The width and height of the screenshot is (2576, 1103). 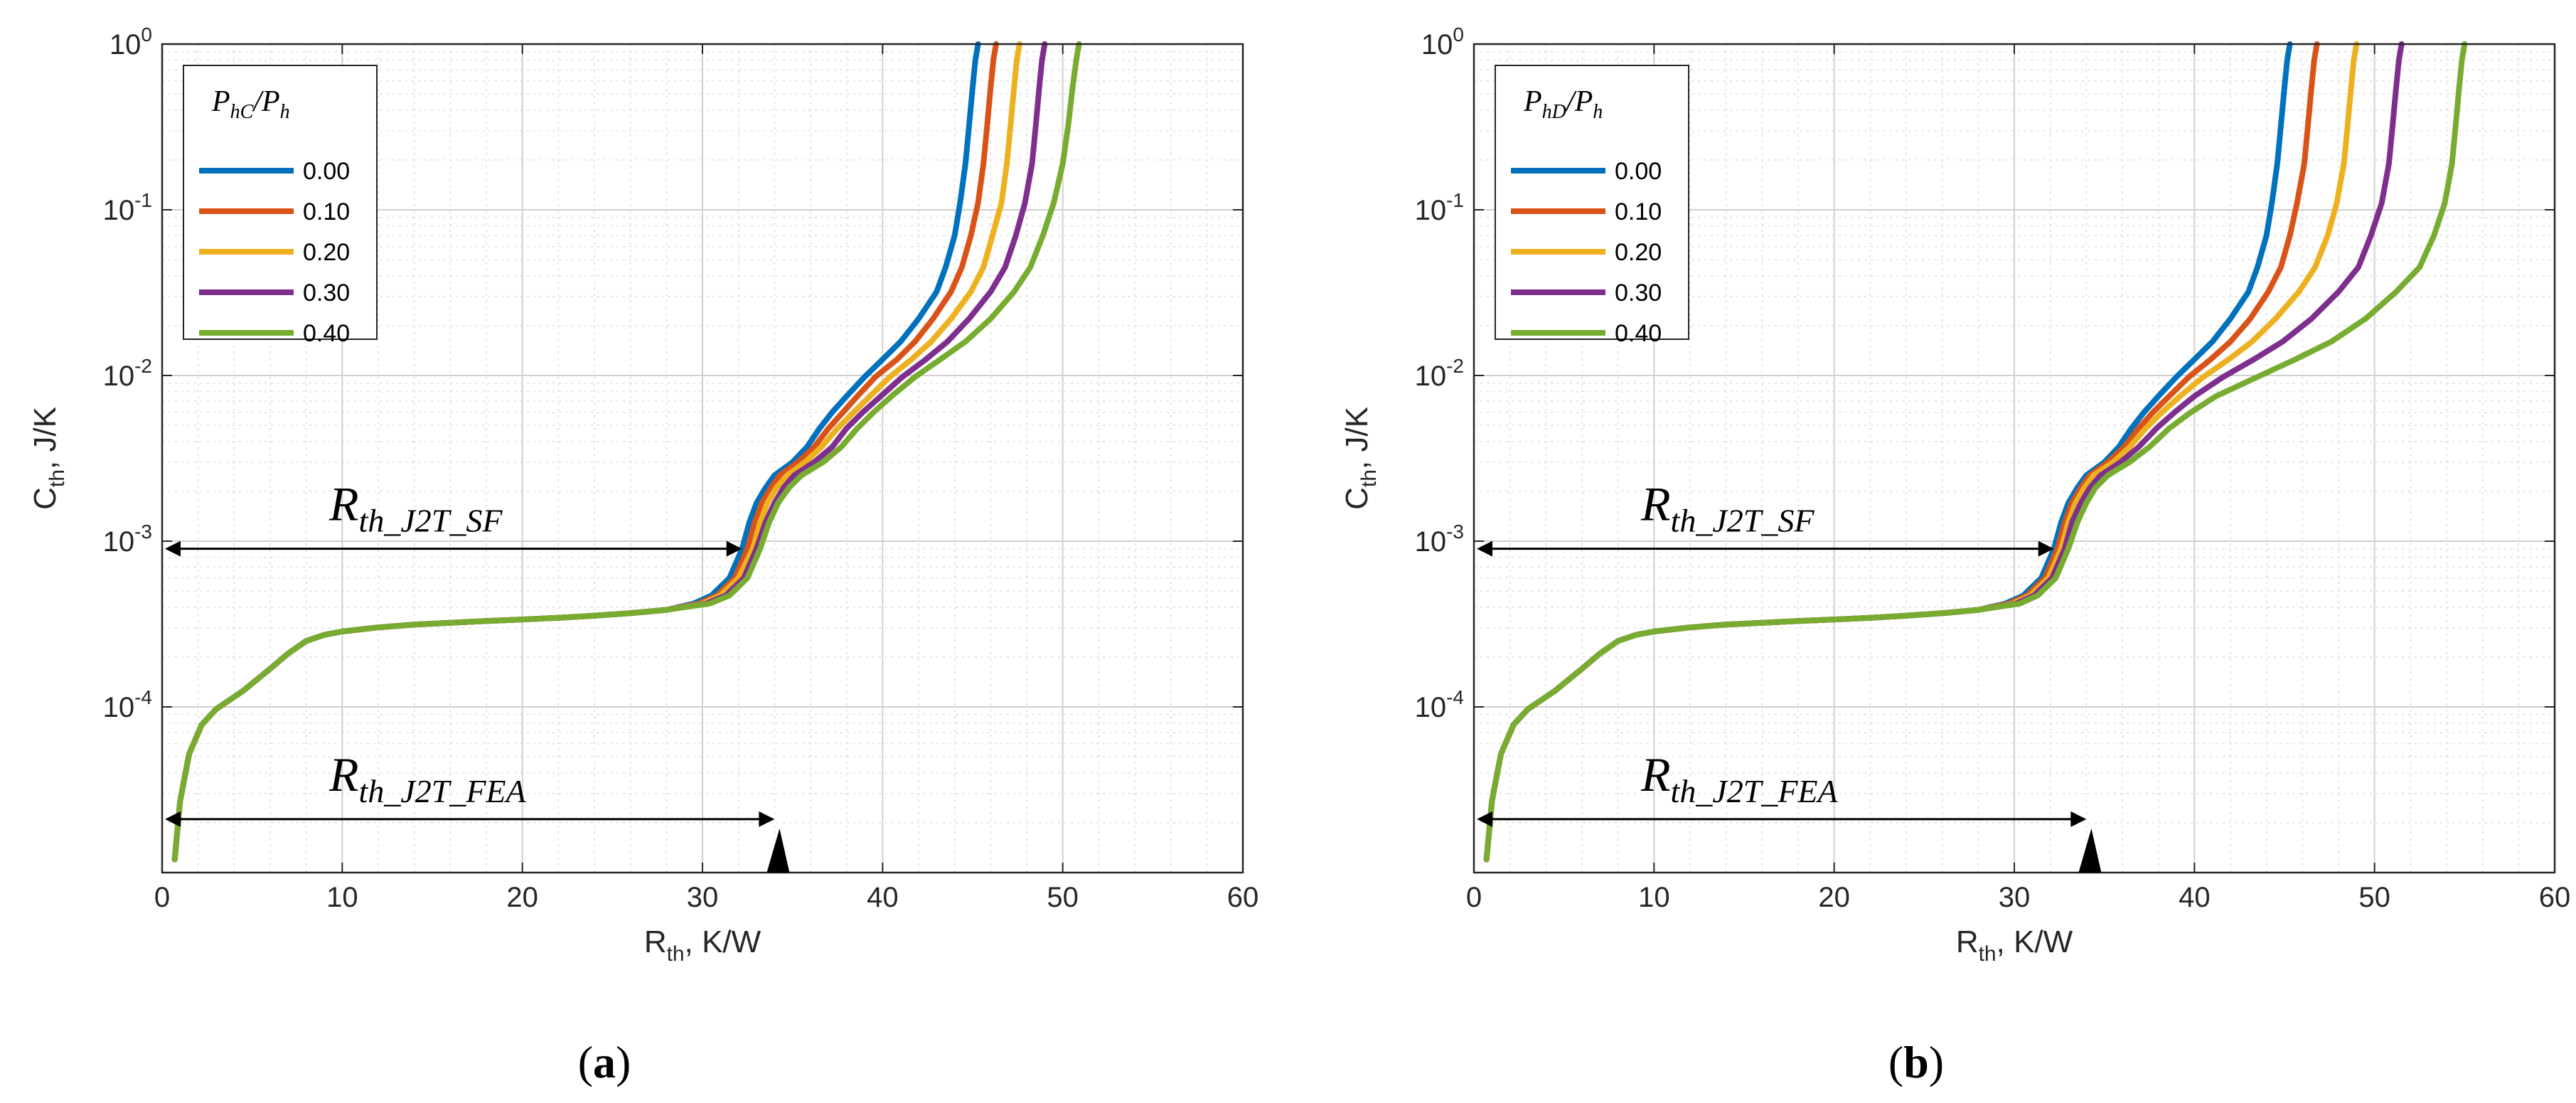 I want to click on caption-close: ), so click(x=1936, y=1062).